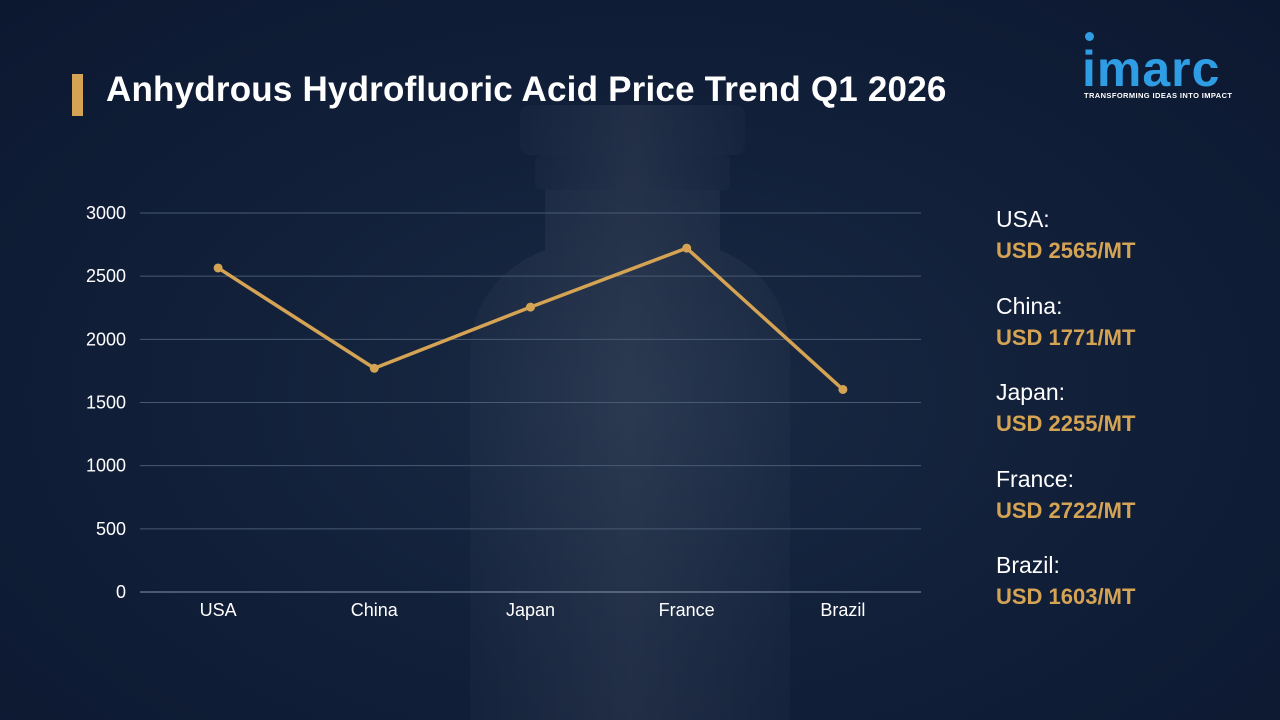  Describe the element at coordinates (106, 276) in the screenshot. I see `y-tick-label: 2500` at that location.